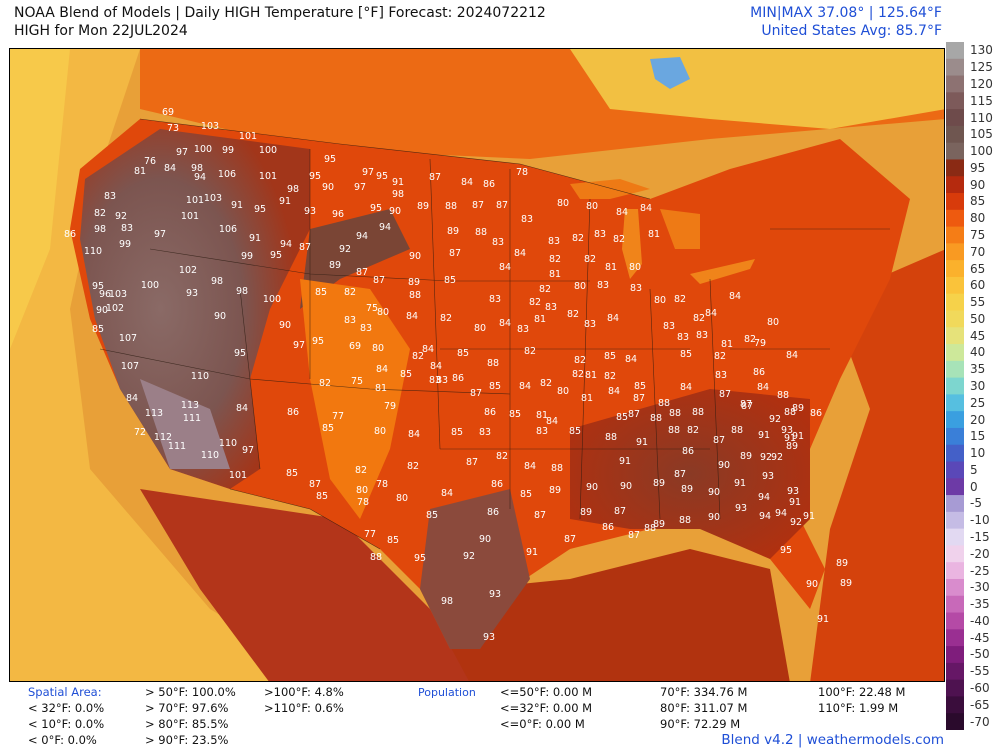  What do you see at coordinates (978, 184) in the screenshot?
I see `colorbar-tick-label: 90` at bounding box center [978, 184].